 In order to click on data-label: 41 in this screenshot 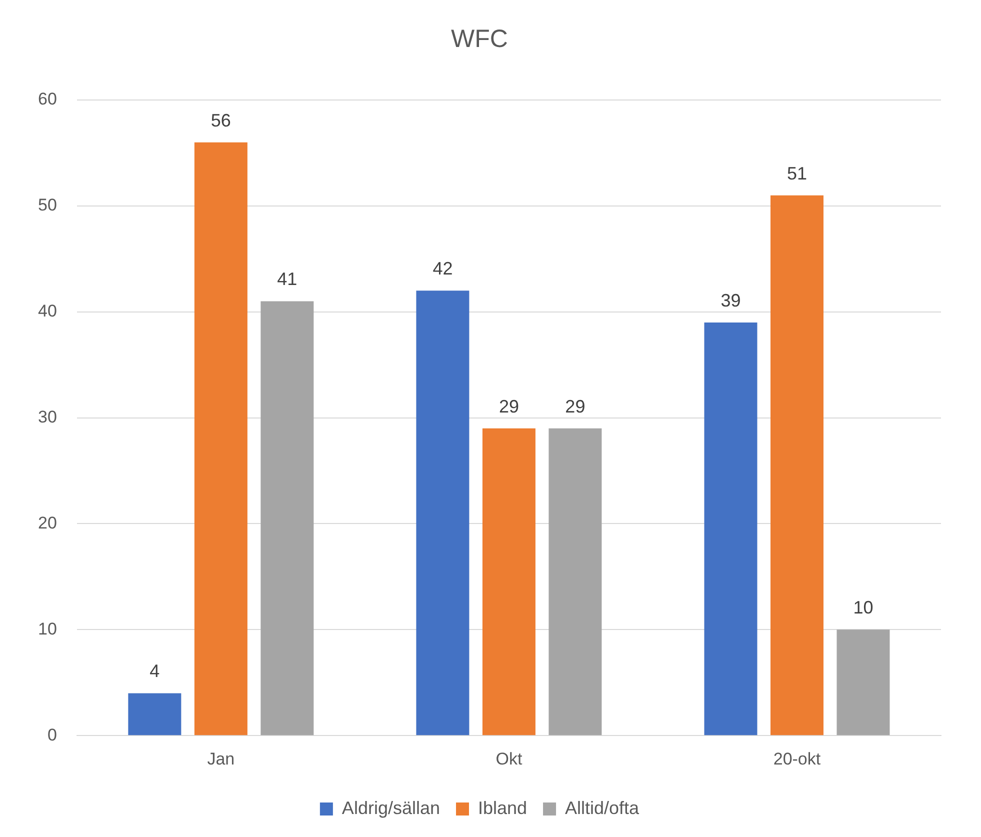, I will do `click(287, 279)`.